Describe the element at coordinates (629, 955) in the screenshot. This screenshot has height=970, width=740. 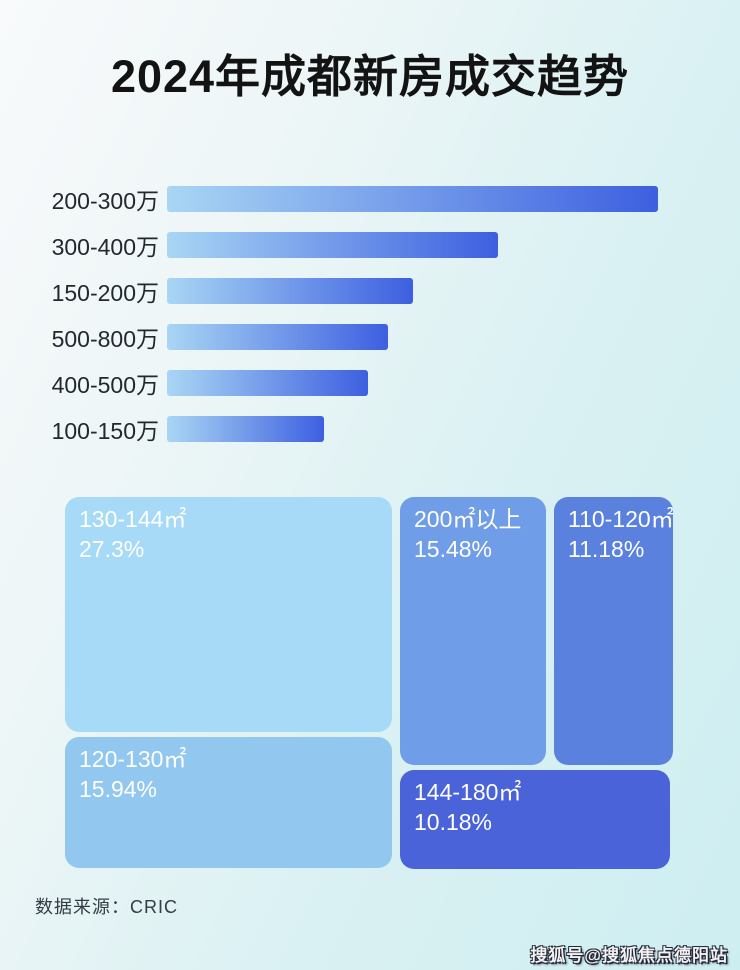
I see `watermark-sohu-account: 搜狐号@搜狐焦点德阳站` at that location.